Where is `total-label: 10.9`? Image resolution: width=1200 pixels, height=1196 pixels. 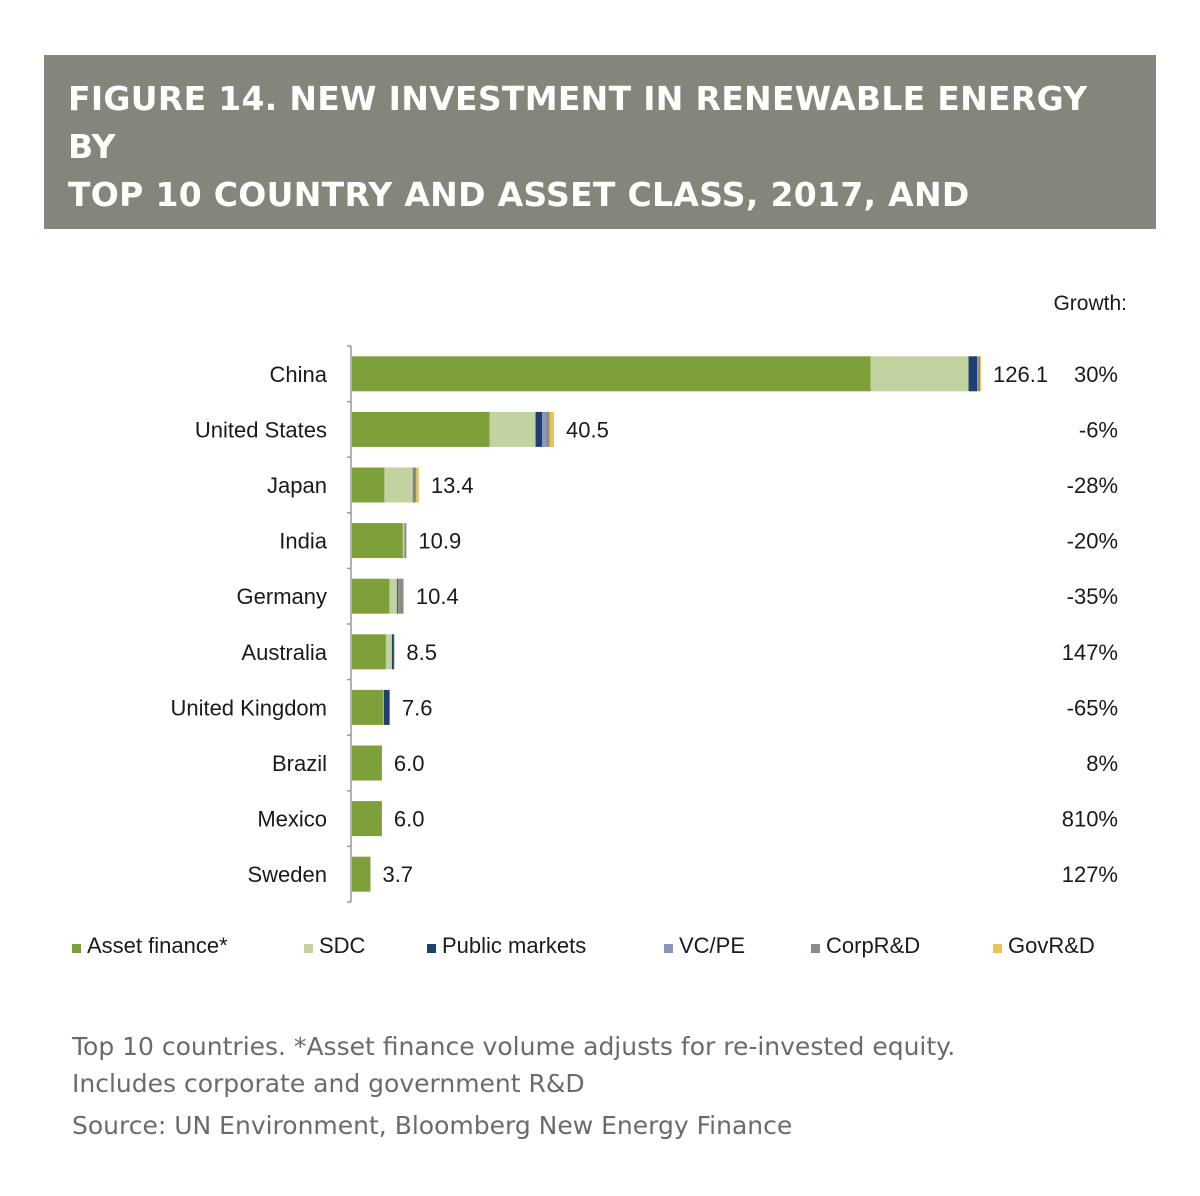
total-label: 10.9 is located at coordinates (439, 541).